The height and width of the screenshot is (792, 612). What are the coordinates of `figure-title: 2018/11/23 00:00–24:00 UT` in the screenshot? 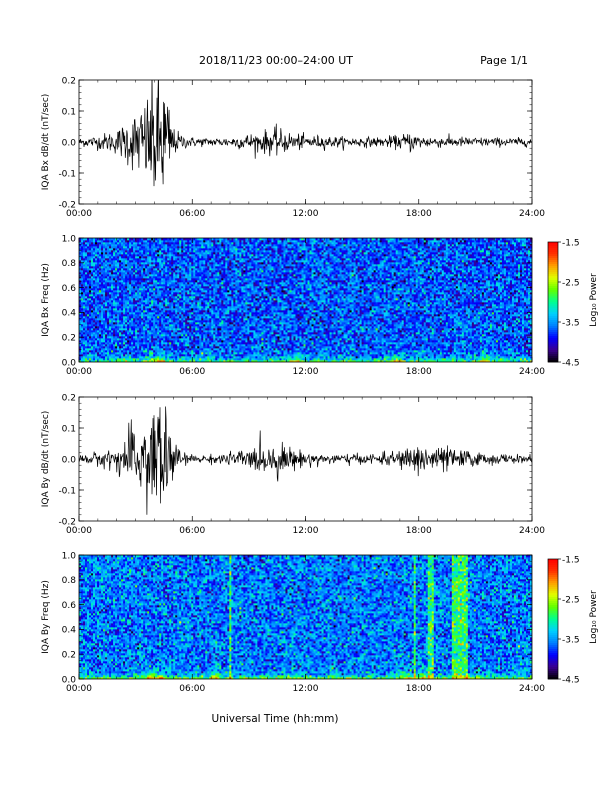 It's located at (276, 60).